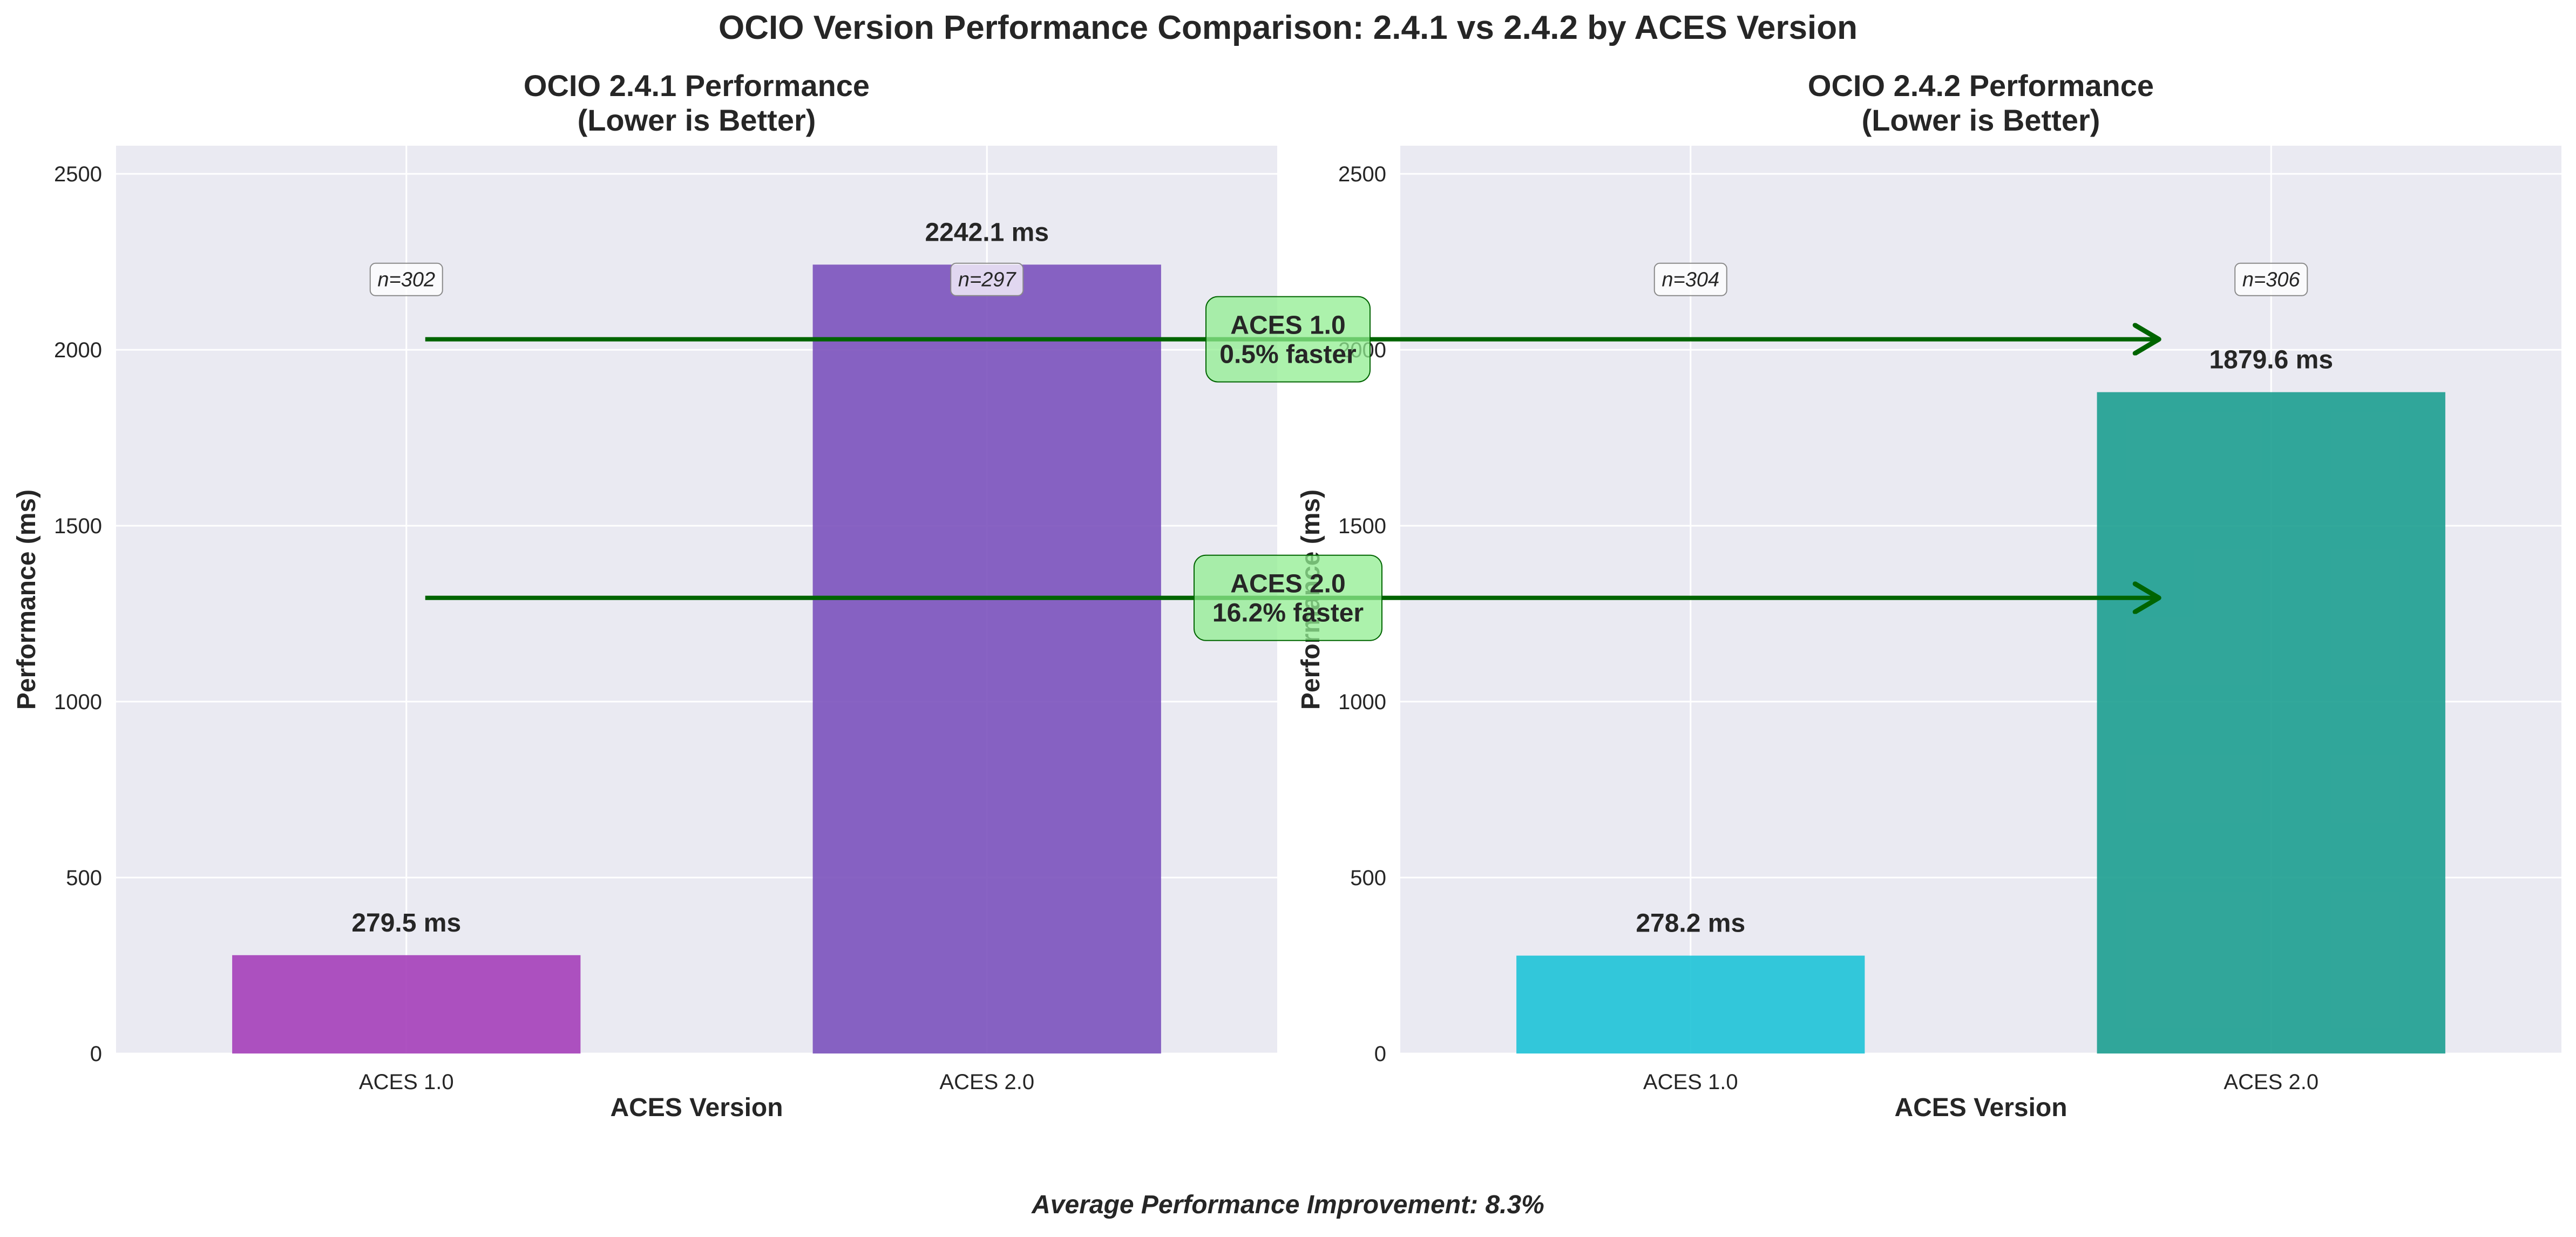 The height and width of the screenshot is (1237, 2576). What do you see at coordinates (406, 923) in the screenshot?
I see `bar-value-label: 279.5 ms` at bounding box center [406, 923].